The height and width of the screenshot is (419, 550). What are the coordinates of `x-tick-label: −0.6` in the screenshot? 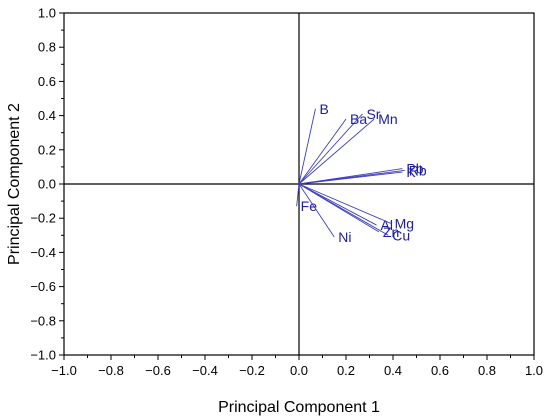 It's located at (158, 370).